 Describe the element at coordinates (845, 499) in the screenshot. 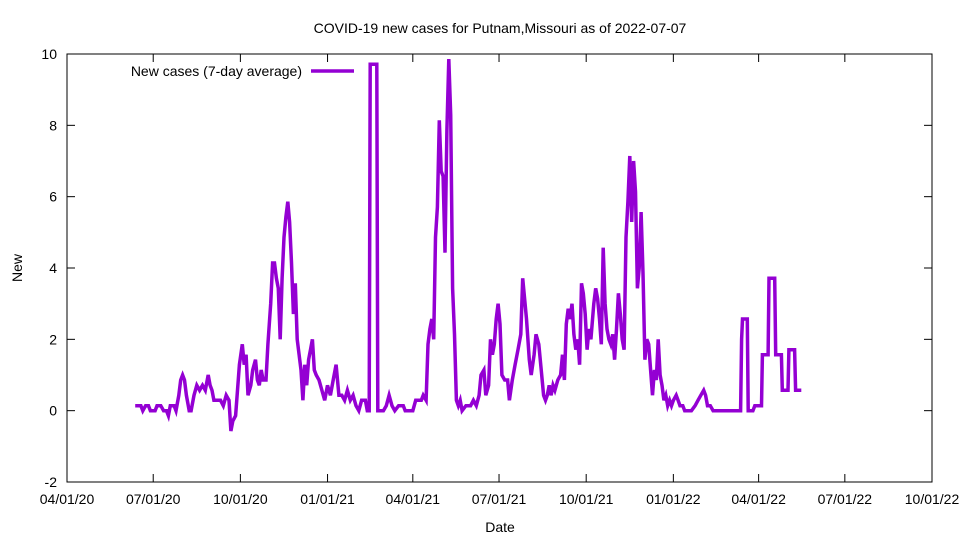

I see `x-tick-label: 07/01/22` at that location.